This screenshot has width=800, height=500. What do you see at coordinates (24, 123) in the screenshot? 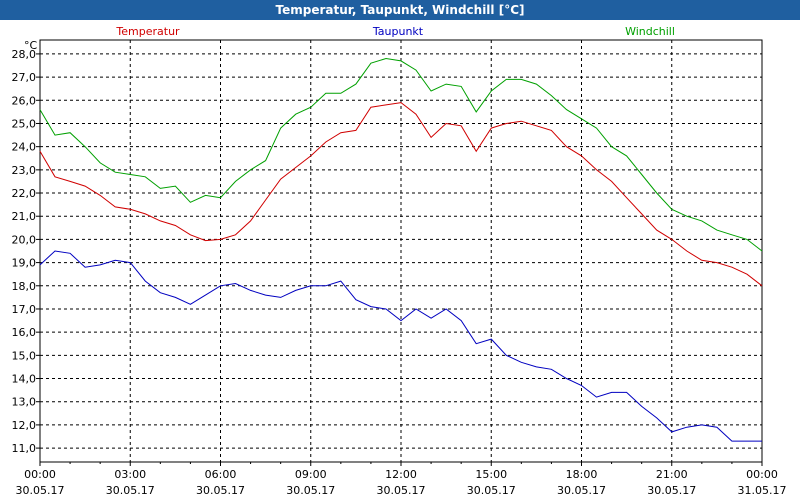
I see `y-tick-label: 25,0` at bounding box center [24, 123].